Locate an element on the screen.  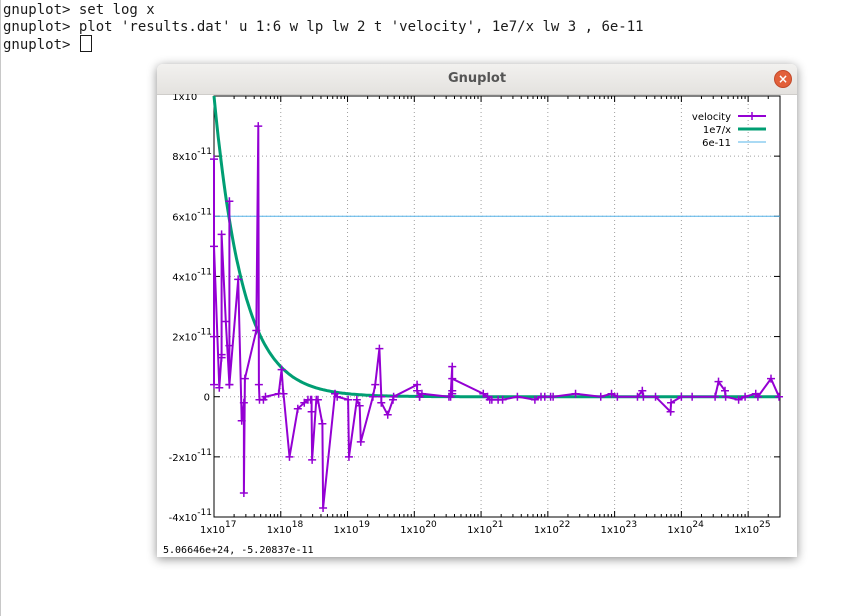
x-tick-label: 1x10²¹ is located at coordinates (485, 528).